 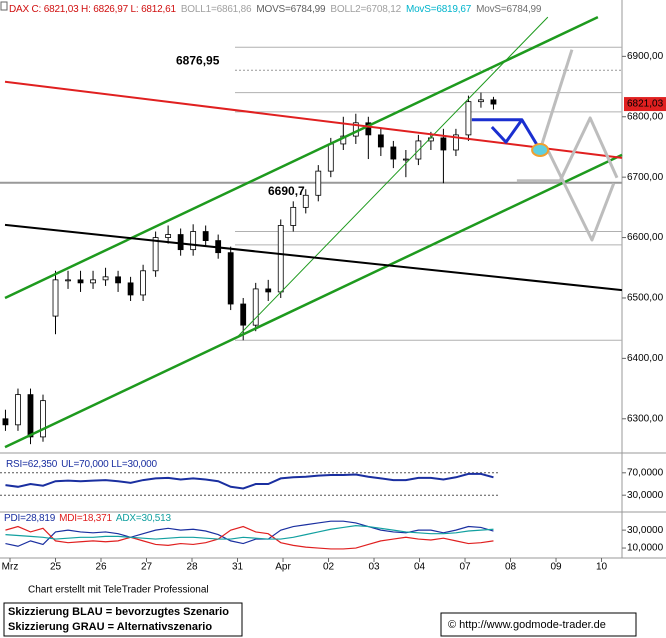 I want to click on header-icon, so click(x=4, y=6).